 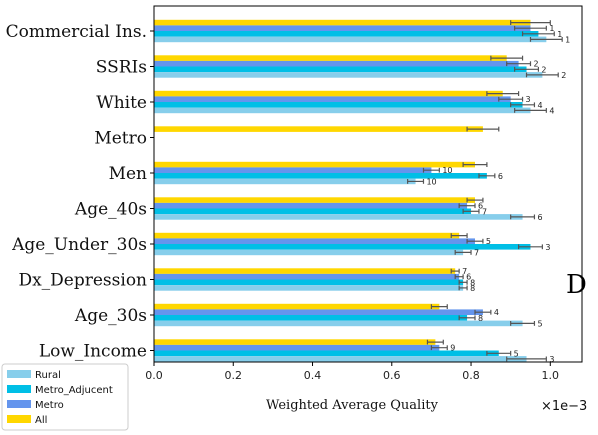 I want to click on rank-label-metro-5: 6, so click(x=480, y=206).